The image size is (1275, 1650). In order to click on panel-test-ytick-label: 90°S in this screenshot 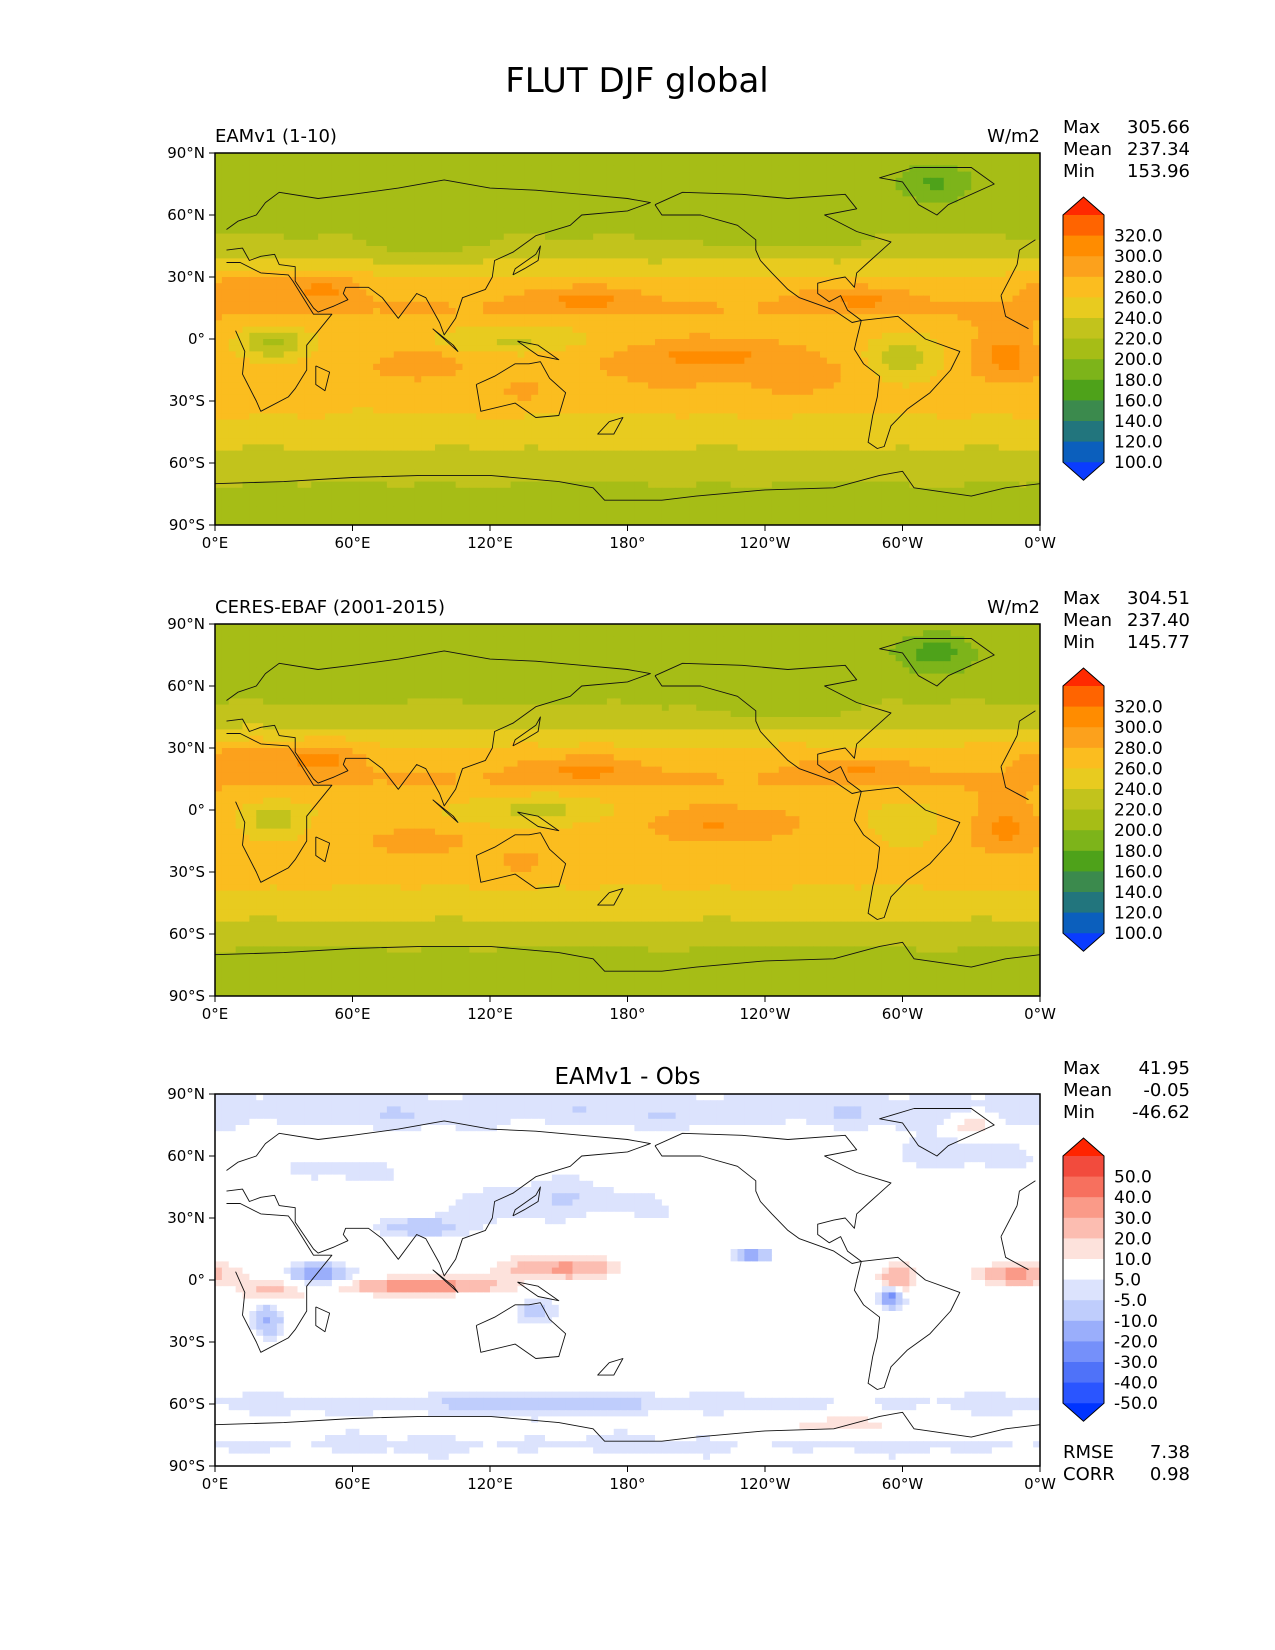, I will do `click(187, 525)`.